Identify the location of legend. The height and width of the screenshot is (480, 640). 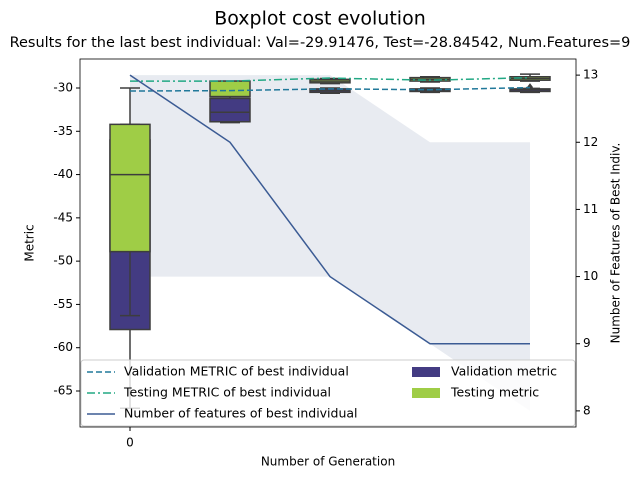
(328, 393).